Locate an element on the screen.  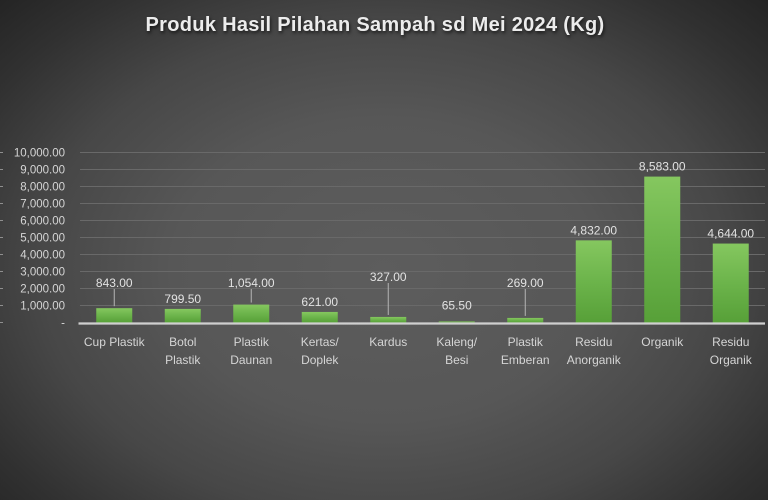
x-axis-label: Kertas/ is located at coordinates (320, 342).